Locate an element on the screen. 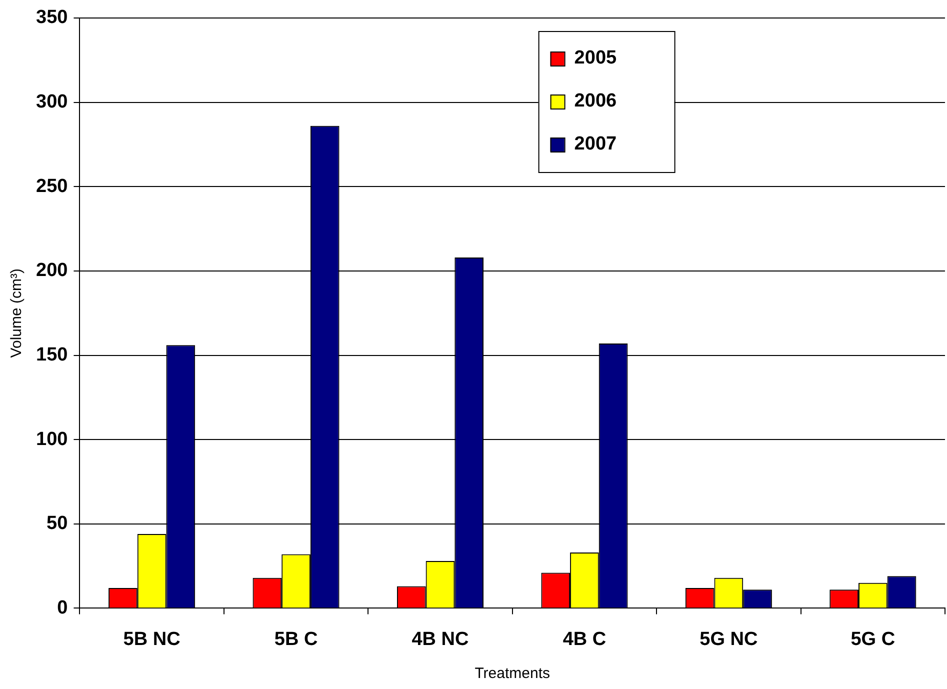 The width and height of the screenshot is (947, 689). y-tick-label: 200 is located at coordinates (52, 271).